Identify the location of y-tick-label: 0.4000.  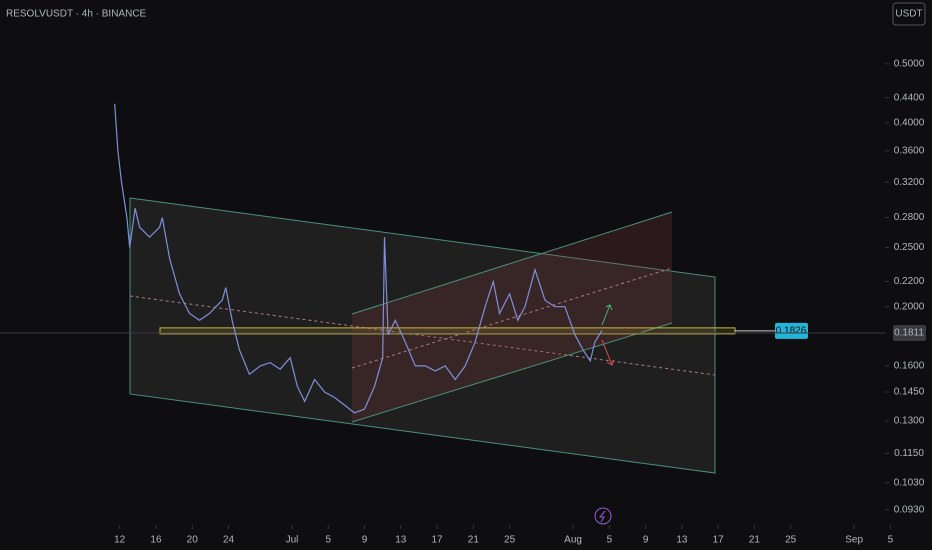
(909, 123).